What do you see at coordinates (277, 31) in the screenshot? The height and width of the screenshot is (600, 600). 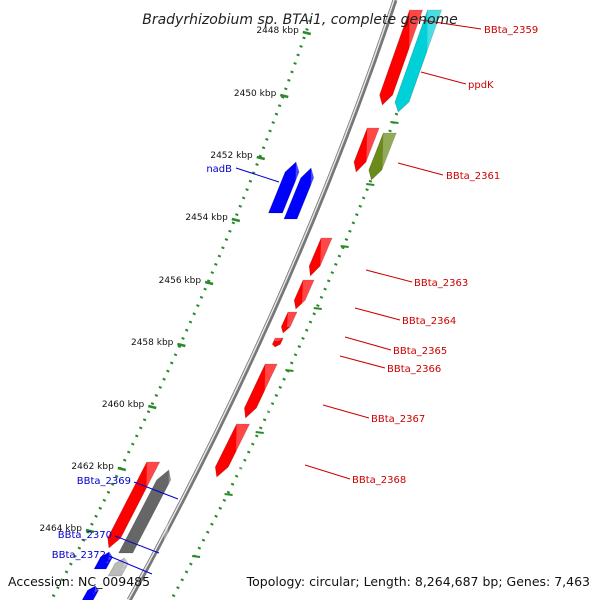 I see `scale-tick-label: 2448 kbp` at bounding box center [277, 31].